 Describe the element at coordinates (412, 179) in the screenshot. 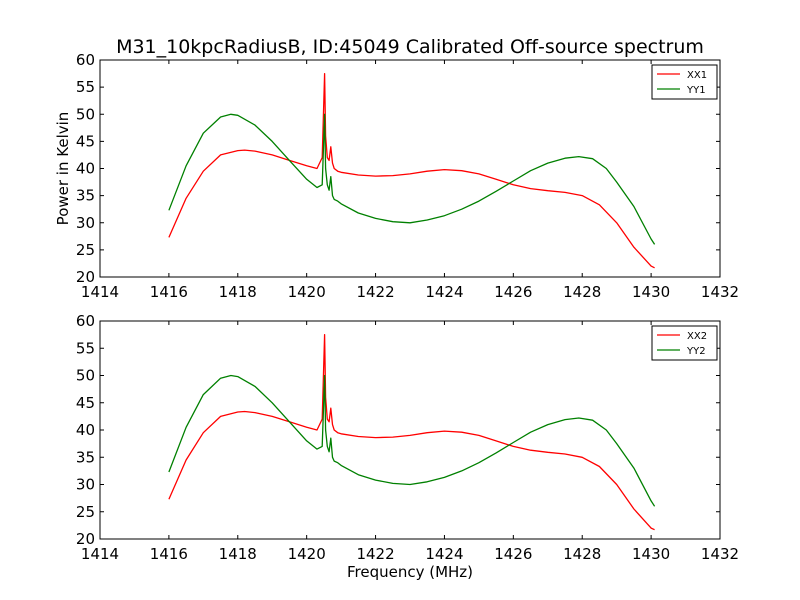

I see `series-line-yy1` at that location.